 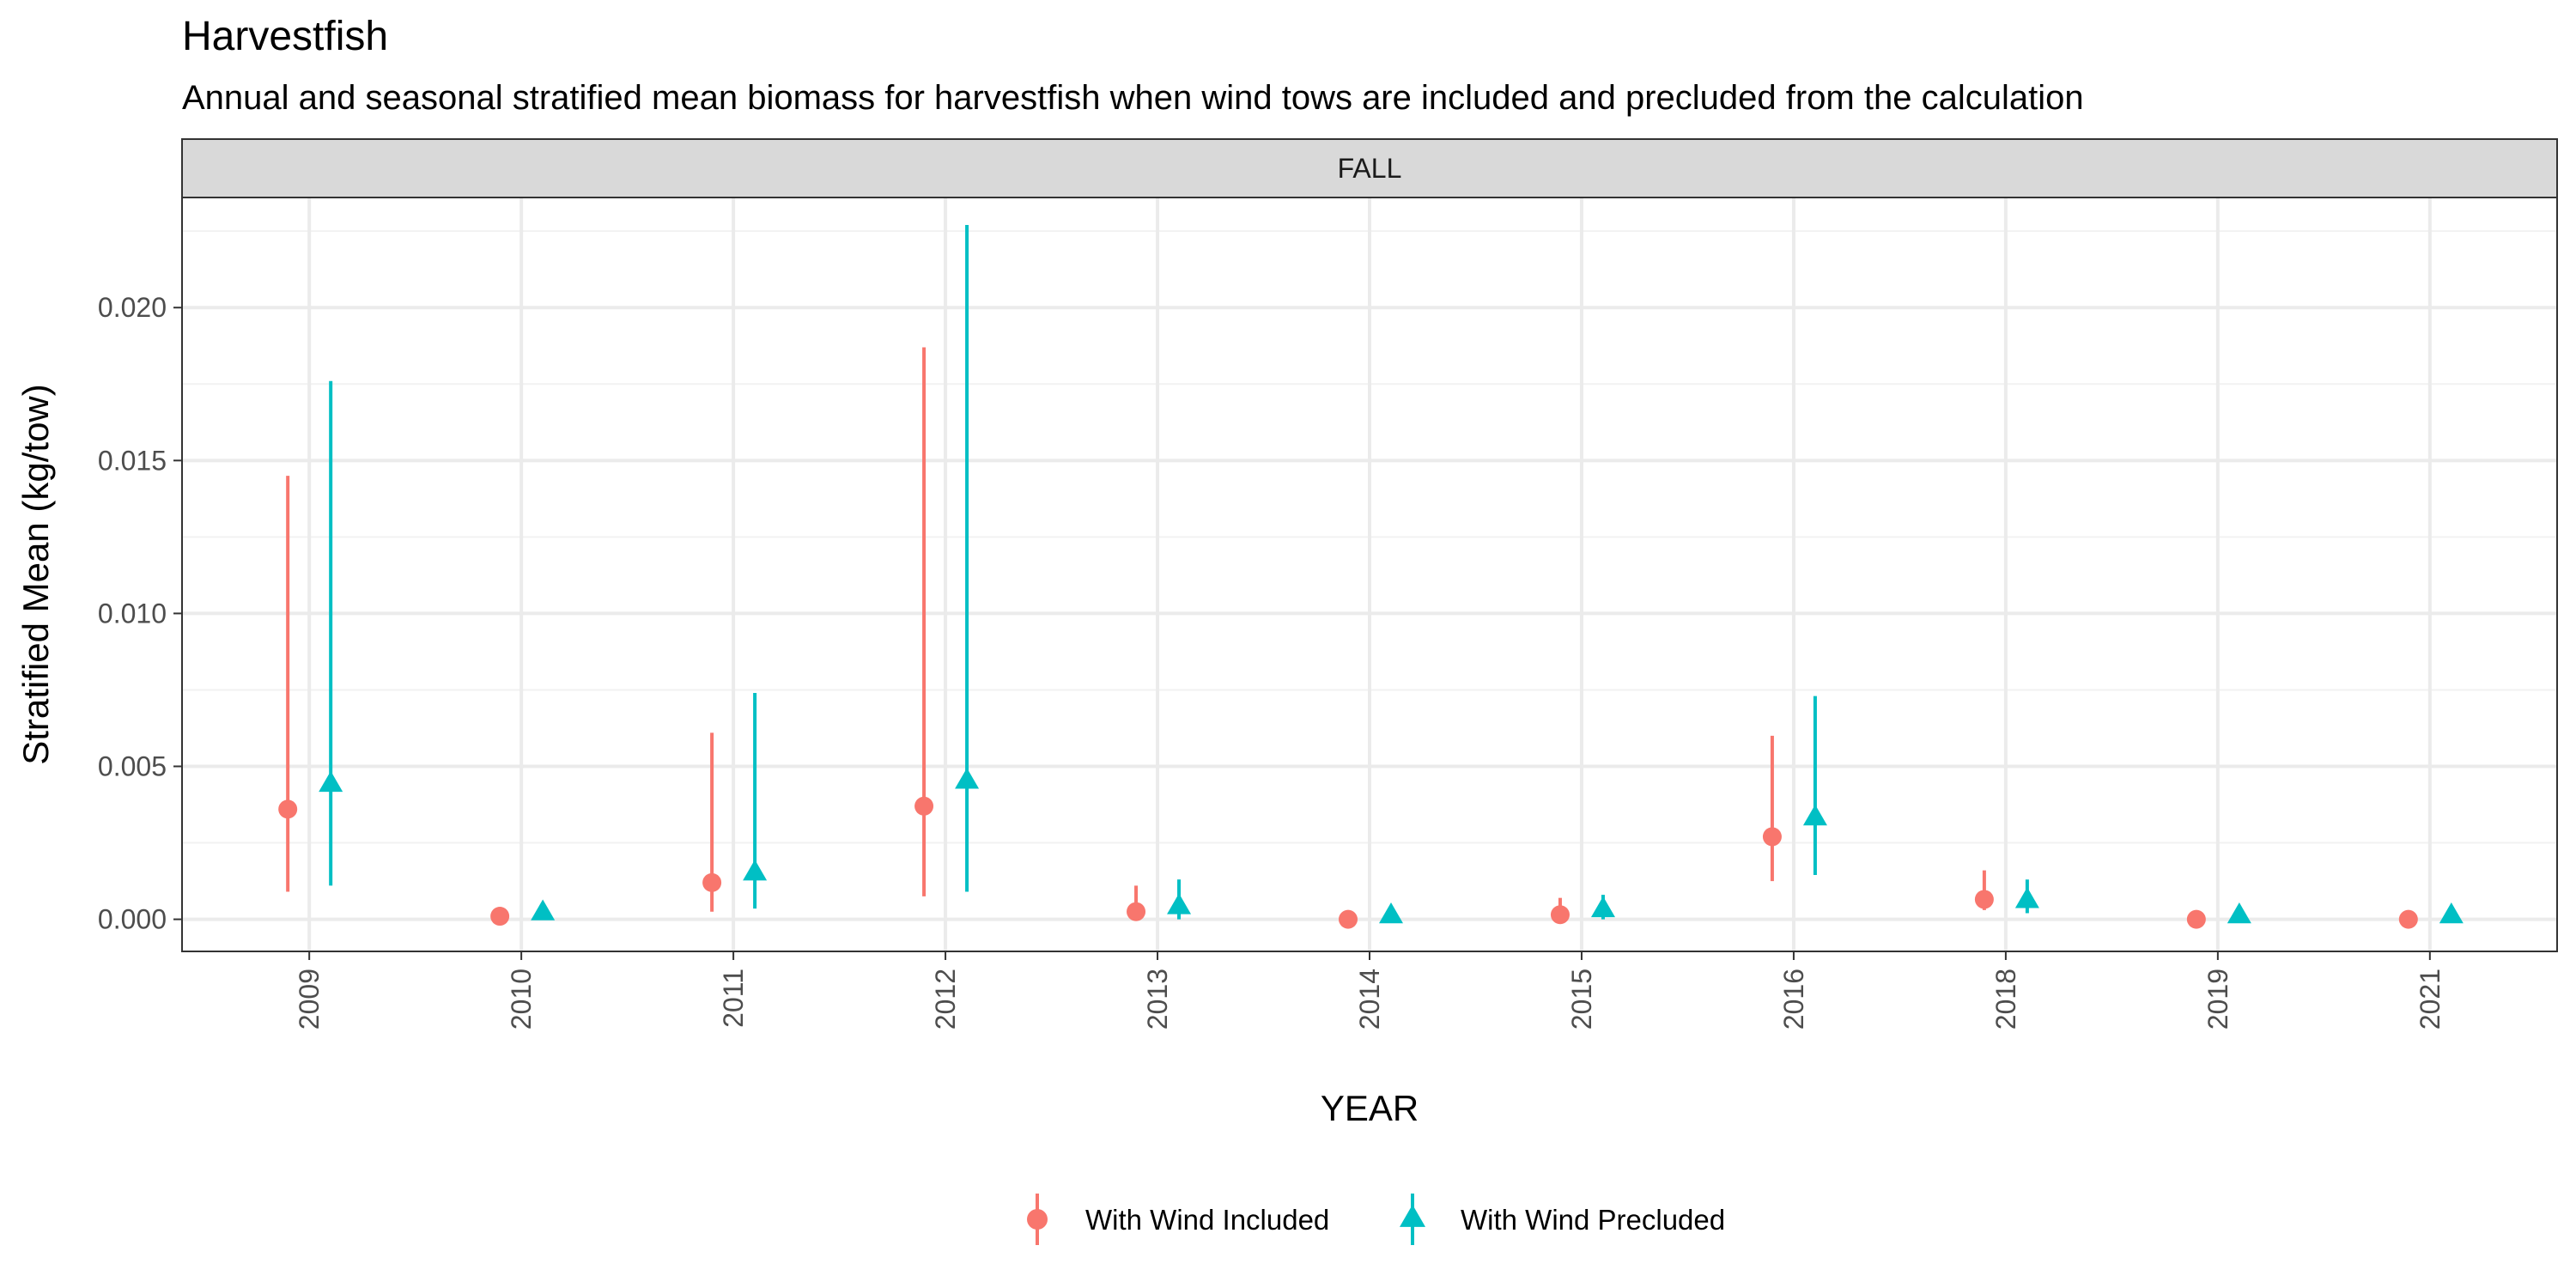 I want to click on legend-key-triangle, so click(x=1412, y=1215).